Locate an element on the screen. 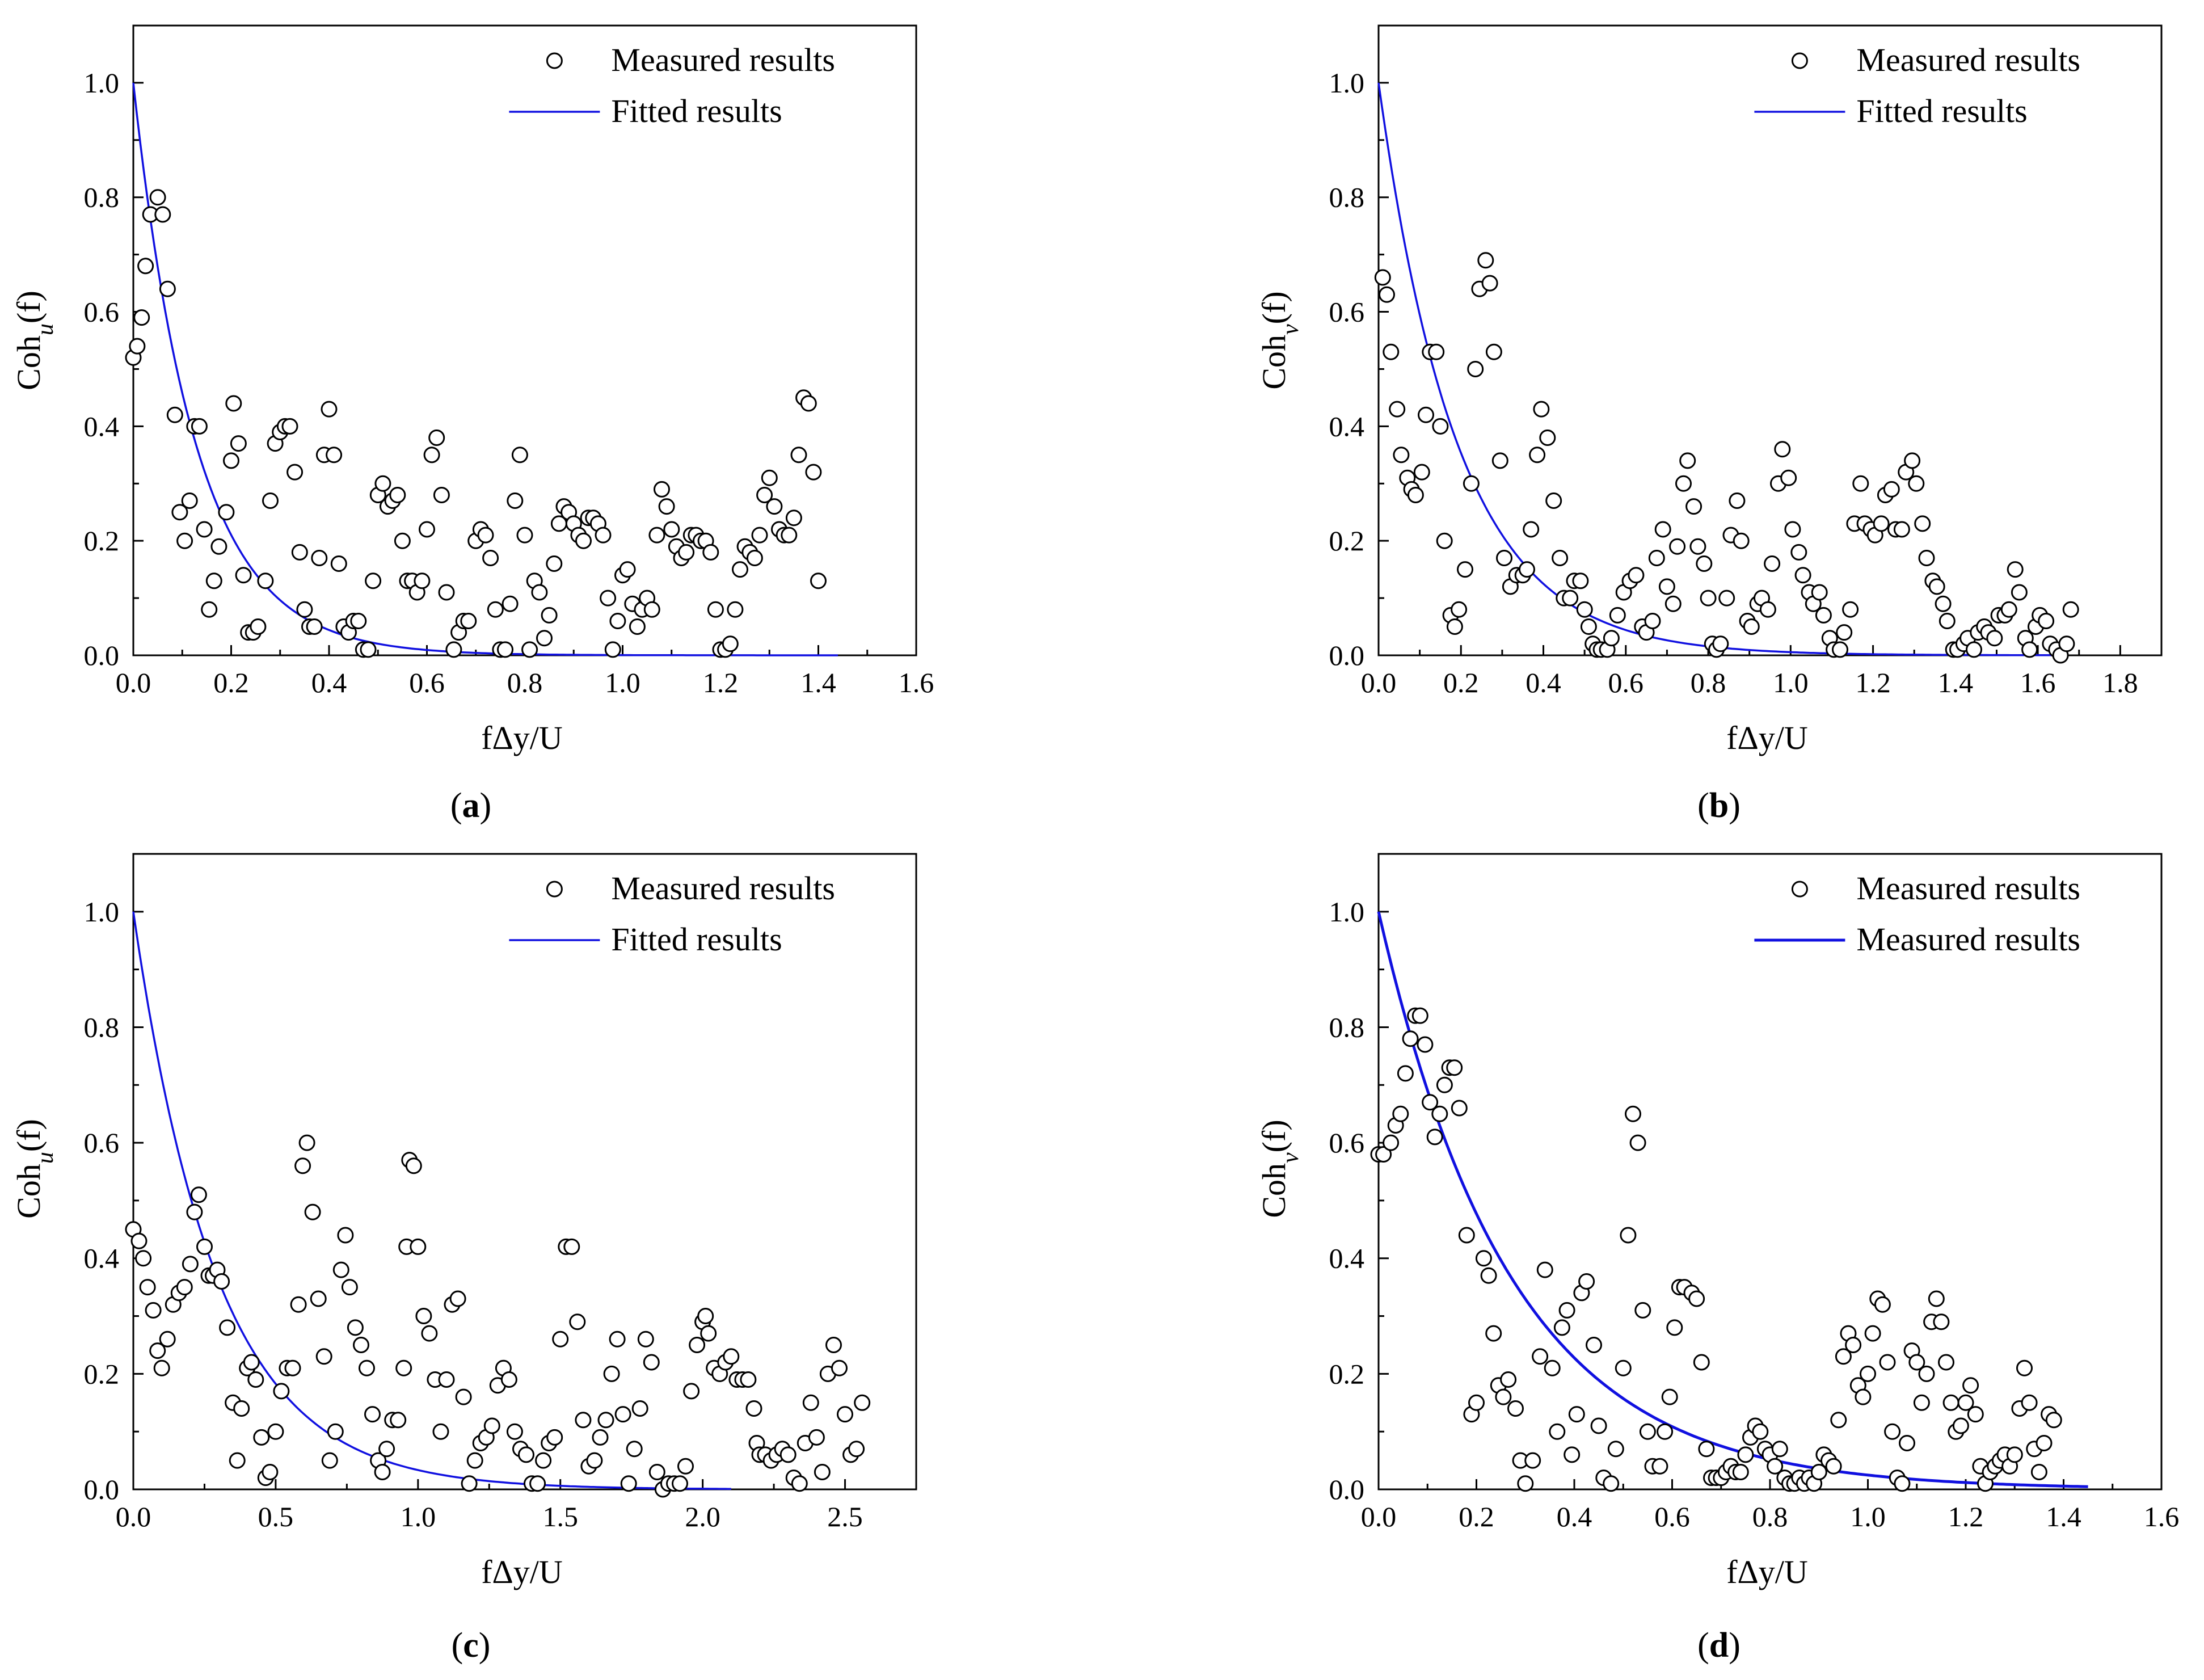 The image size is (2204, 1680). plot-frame-b is located at coordinates (1770, 340).